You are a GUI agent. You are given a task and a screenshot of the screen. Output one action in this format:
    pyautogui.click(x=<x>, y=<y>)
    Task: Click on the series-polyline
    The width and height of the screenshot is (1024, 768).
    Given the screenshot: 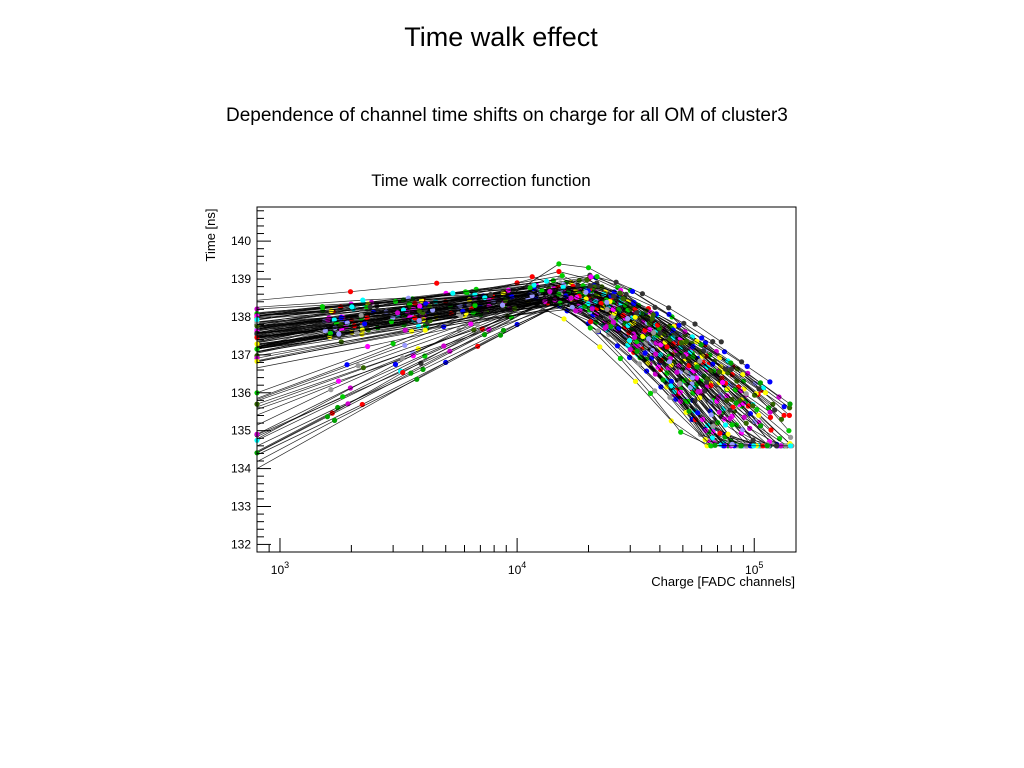 What is the action you would take?
    pyautogui.click(x=494, y=368)
    